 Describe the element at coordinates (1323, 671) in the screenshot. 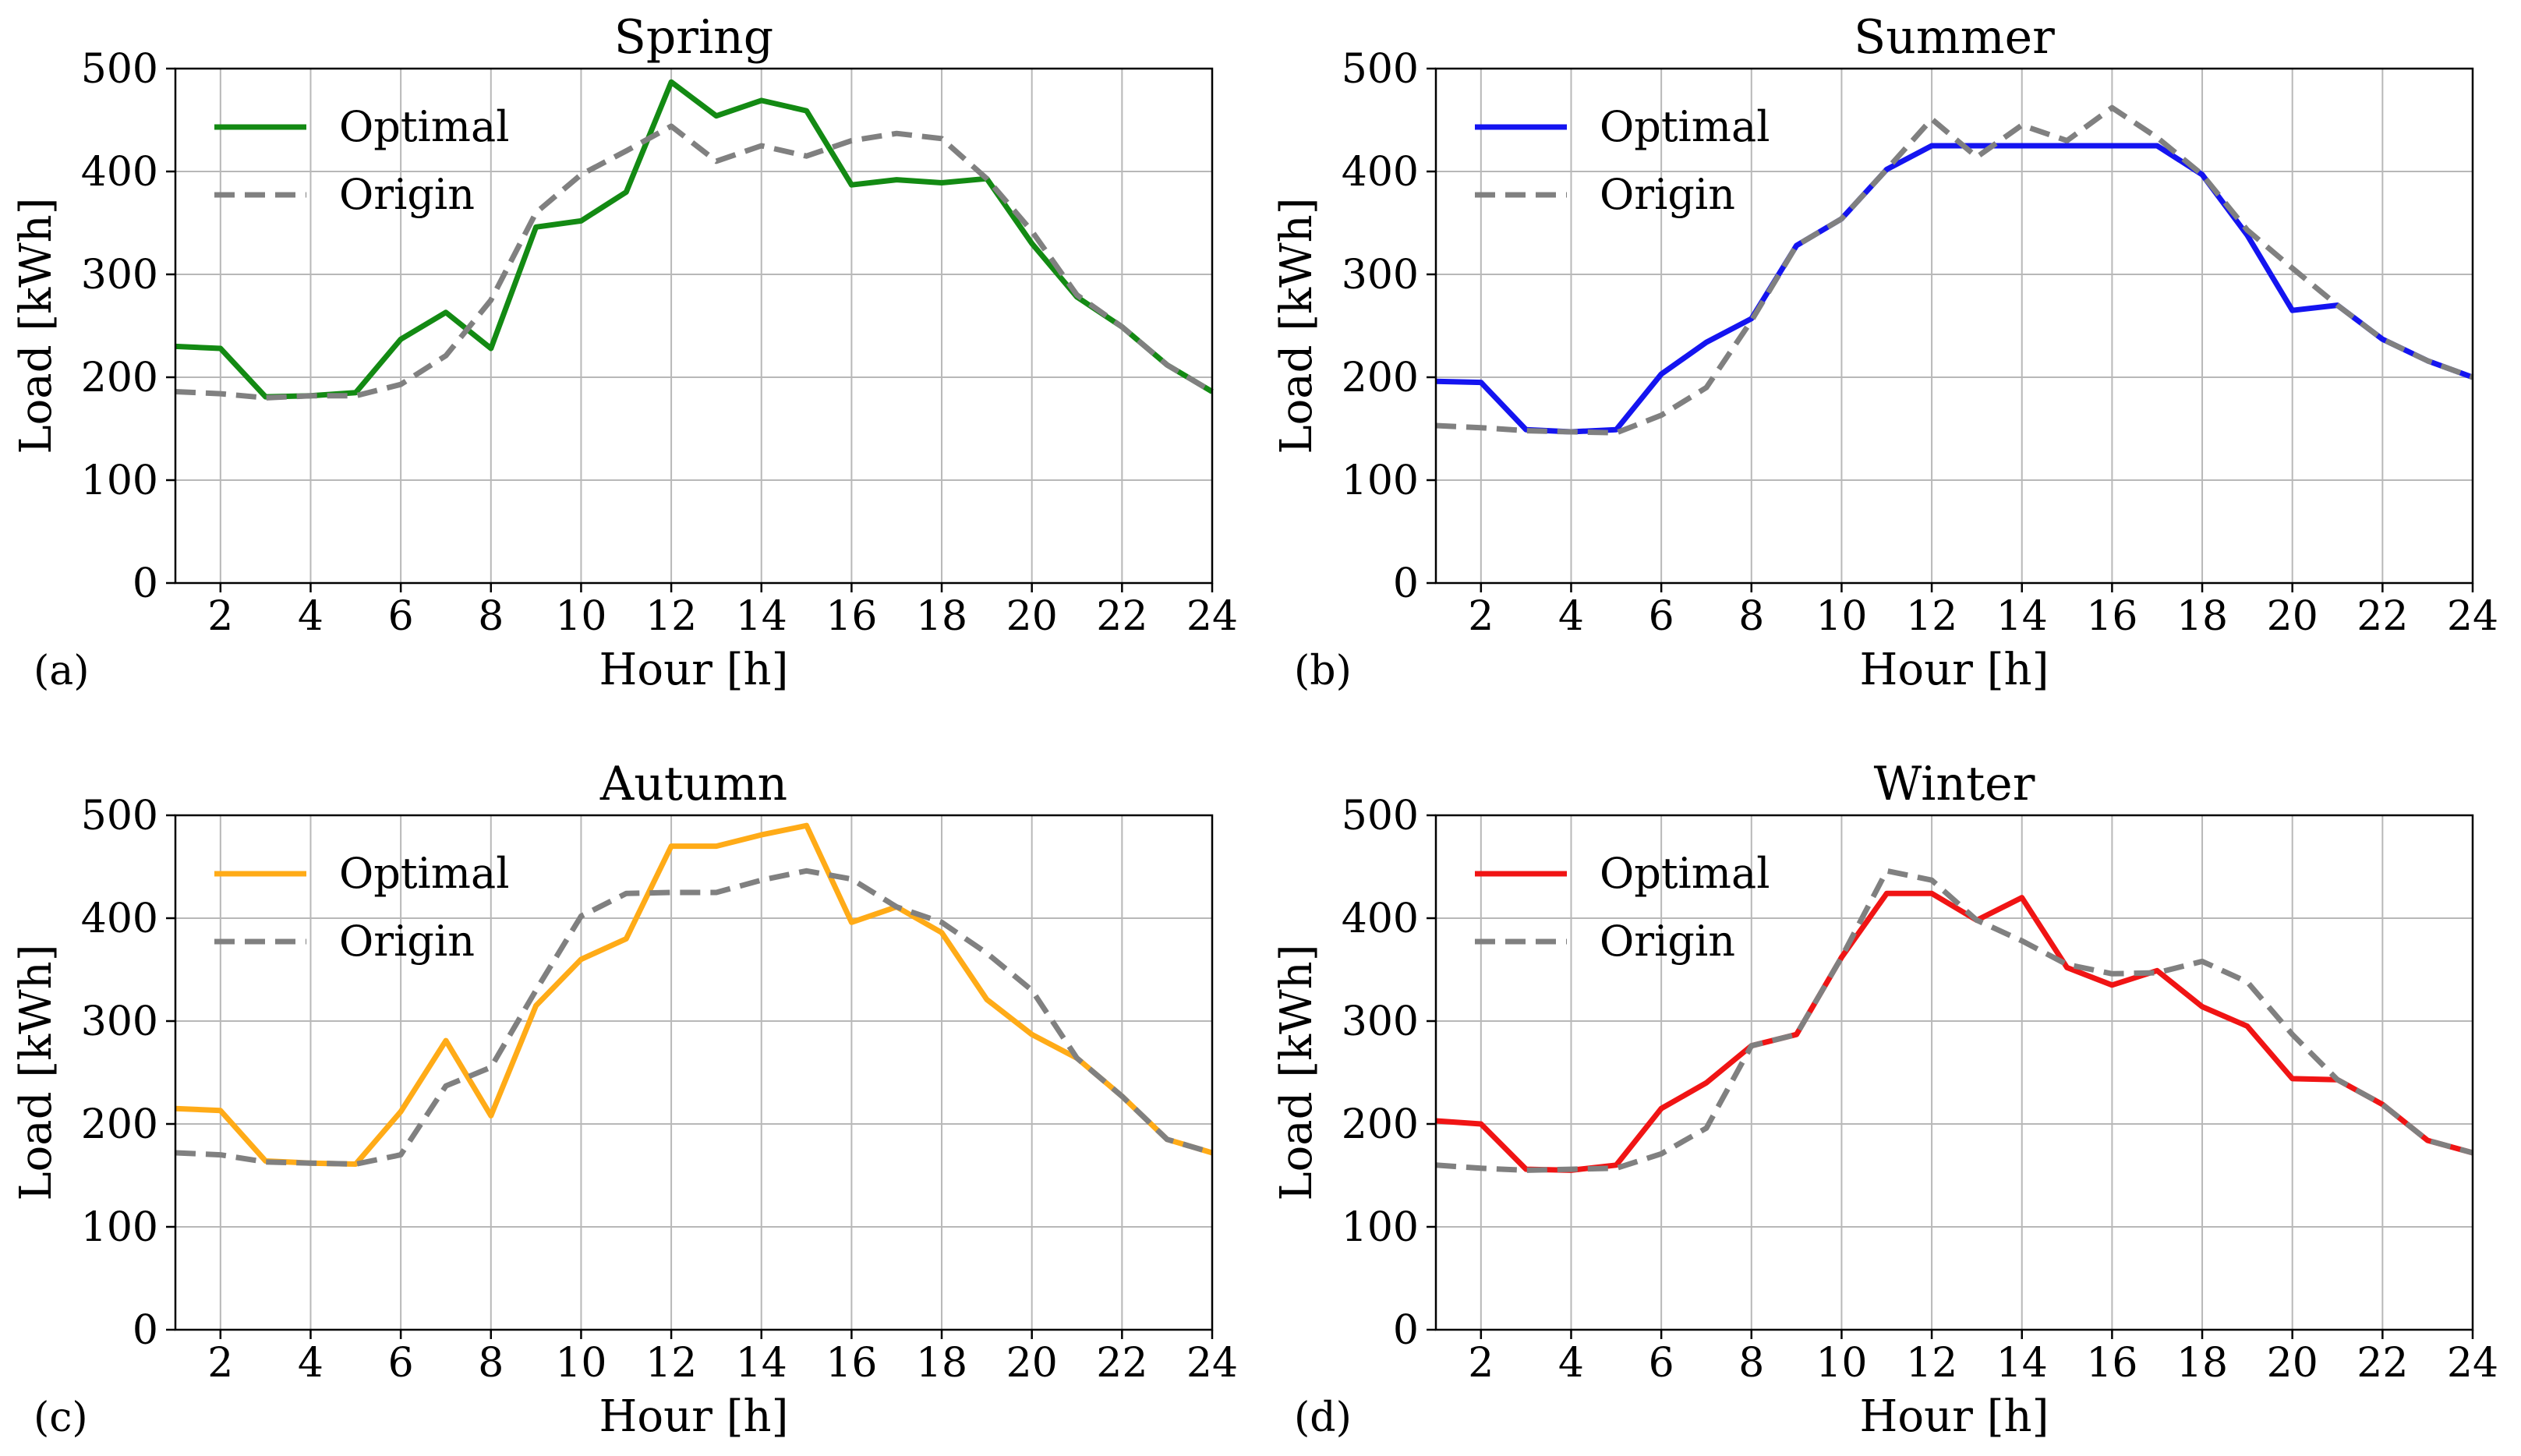

I see `panel-label: (b)` at that location.